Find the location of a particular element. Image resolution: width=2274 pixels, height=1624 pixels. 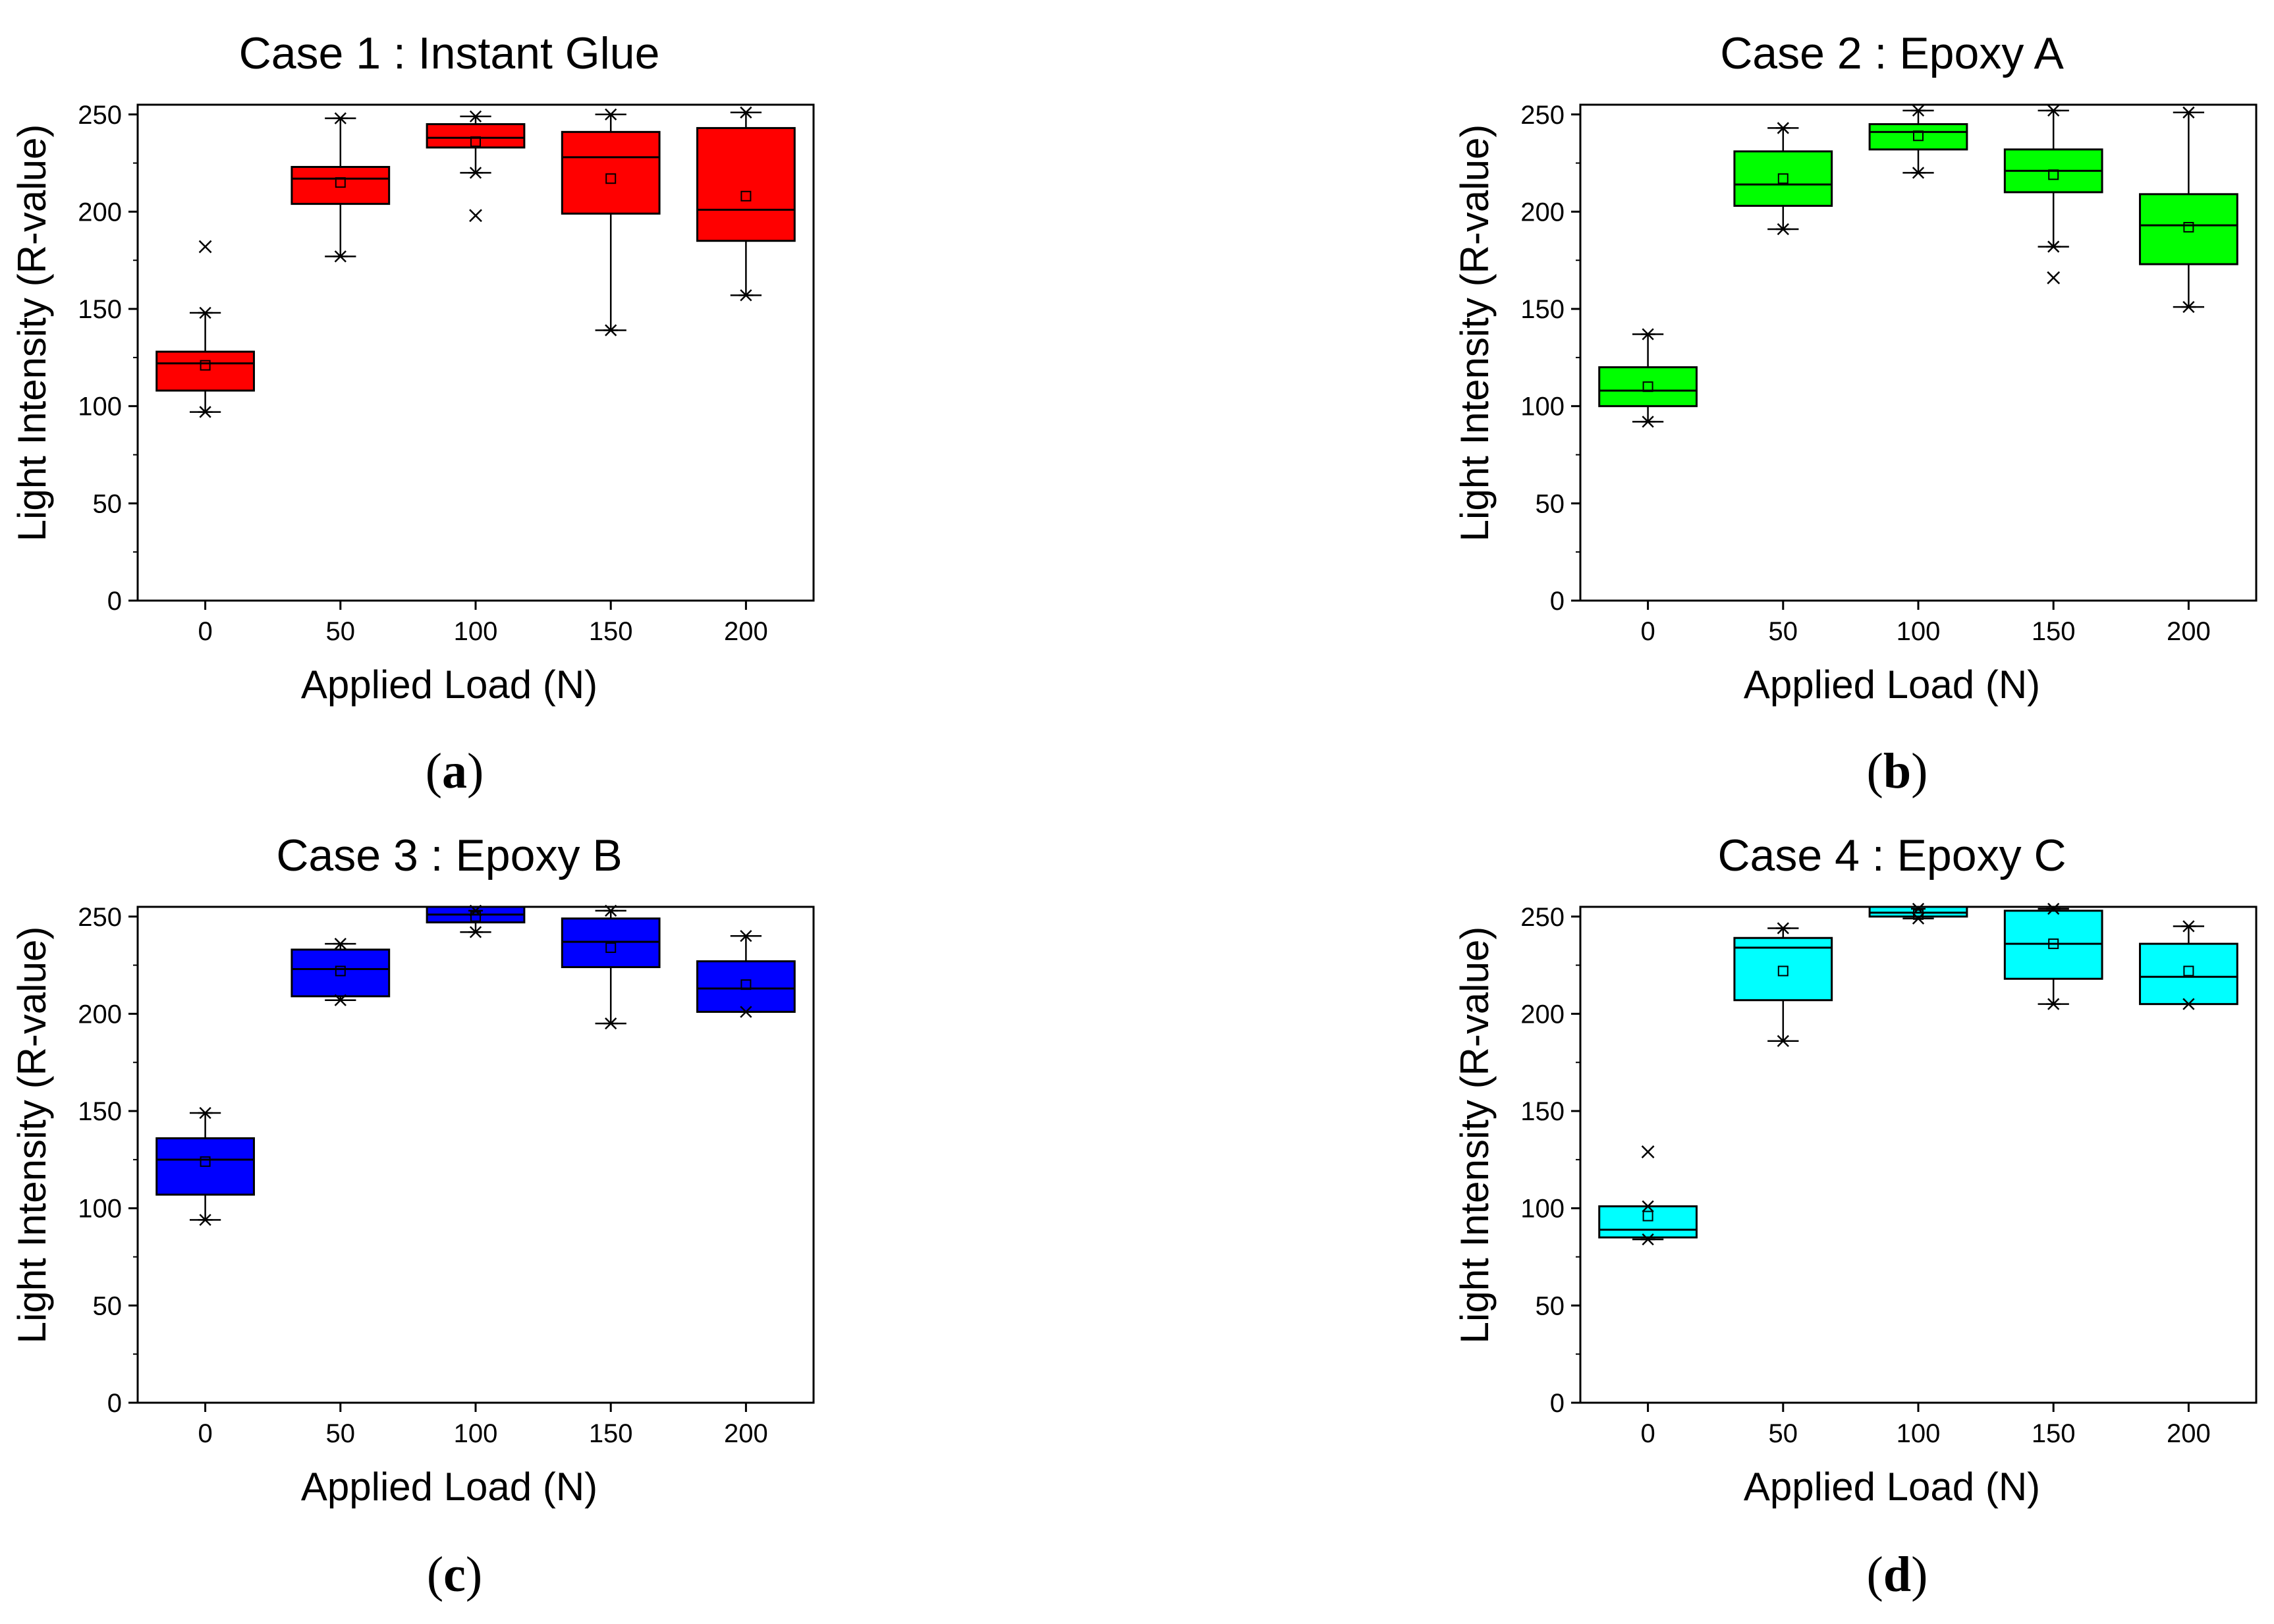

x-tick-label: 0 is located at coordinates (205, 631).